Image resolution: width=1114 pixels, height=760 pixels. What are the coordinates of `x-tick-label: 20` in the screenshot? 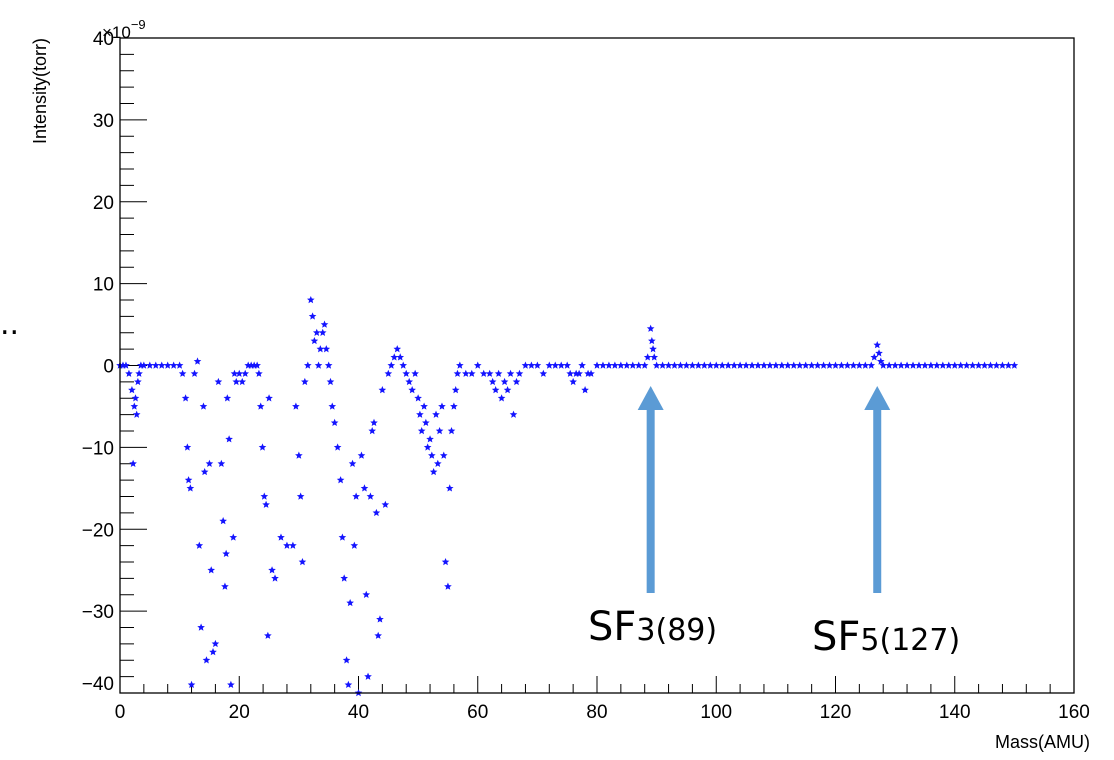 It's located at (239, 712).